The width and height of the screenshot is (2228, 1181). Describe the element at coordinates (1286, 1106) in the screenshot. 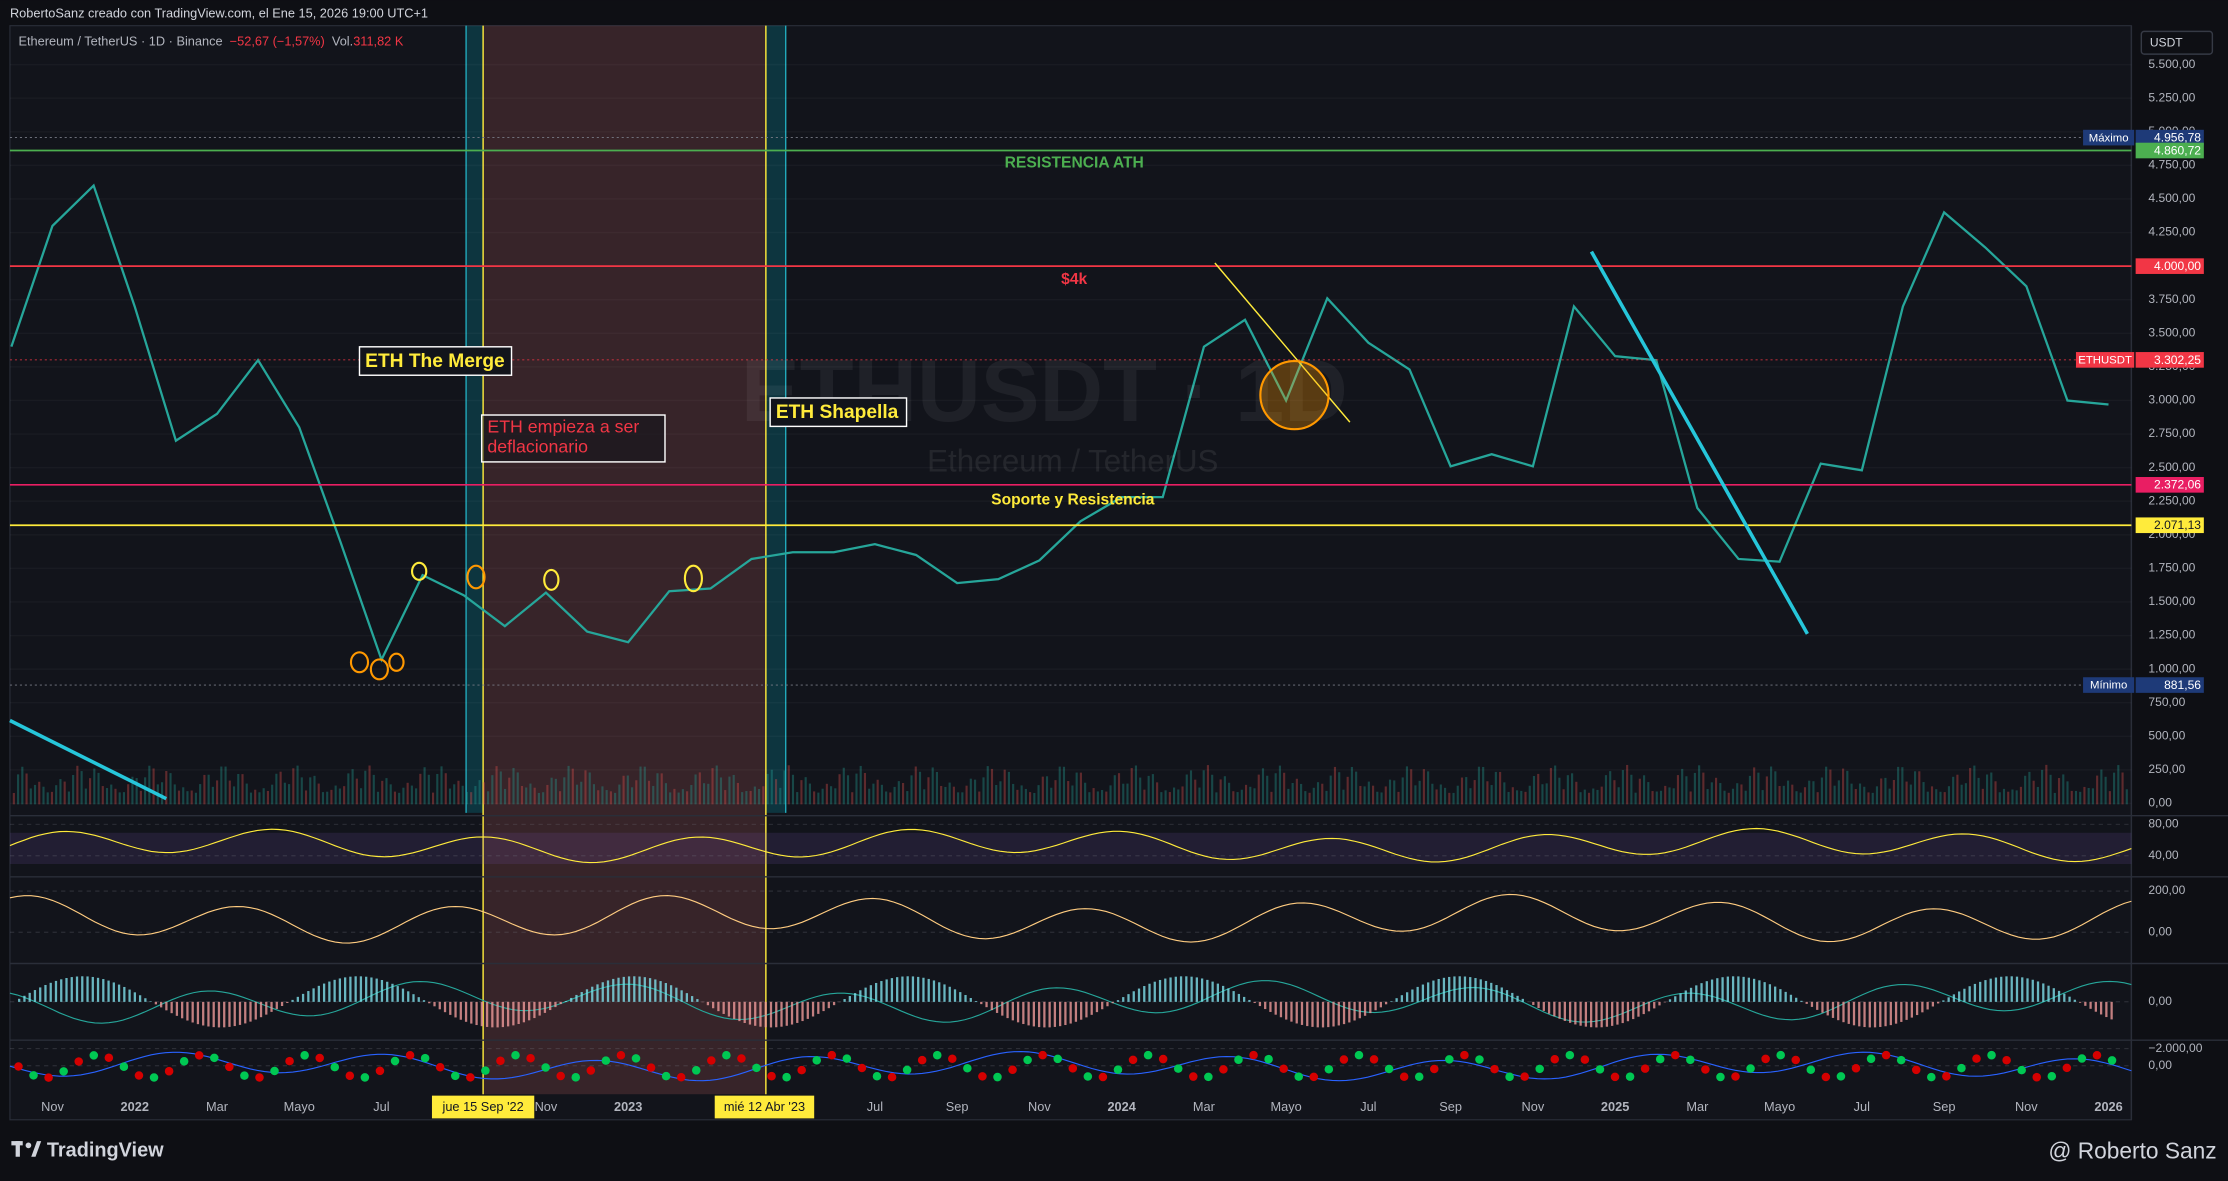

I see `x-tick-label: Mayo` at that location.